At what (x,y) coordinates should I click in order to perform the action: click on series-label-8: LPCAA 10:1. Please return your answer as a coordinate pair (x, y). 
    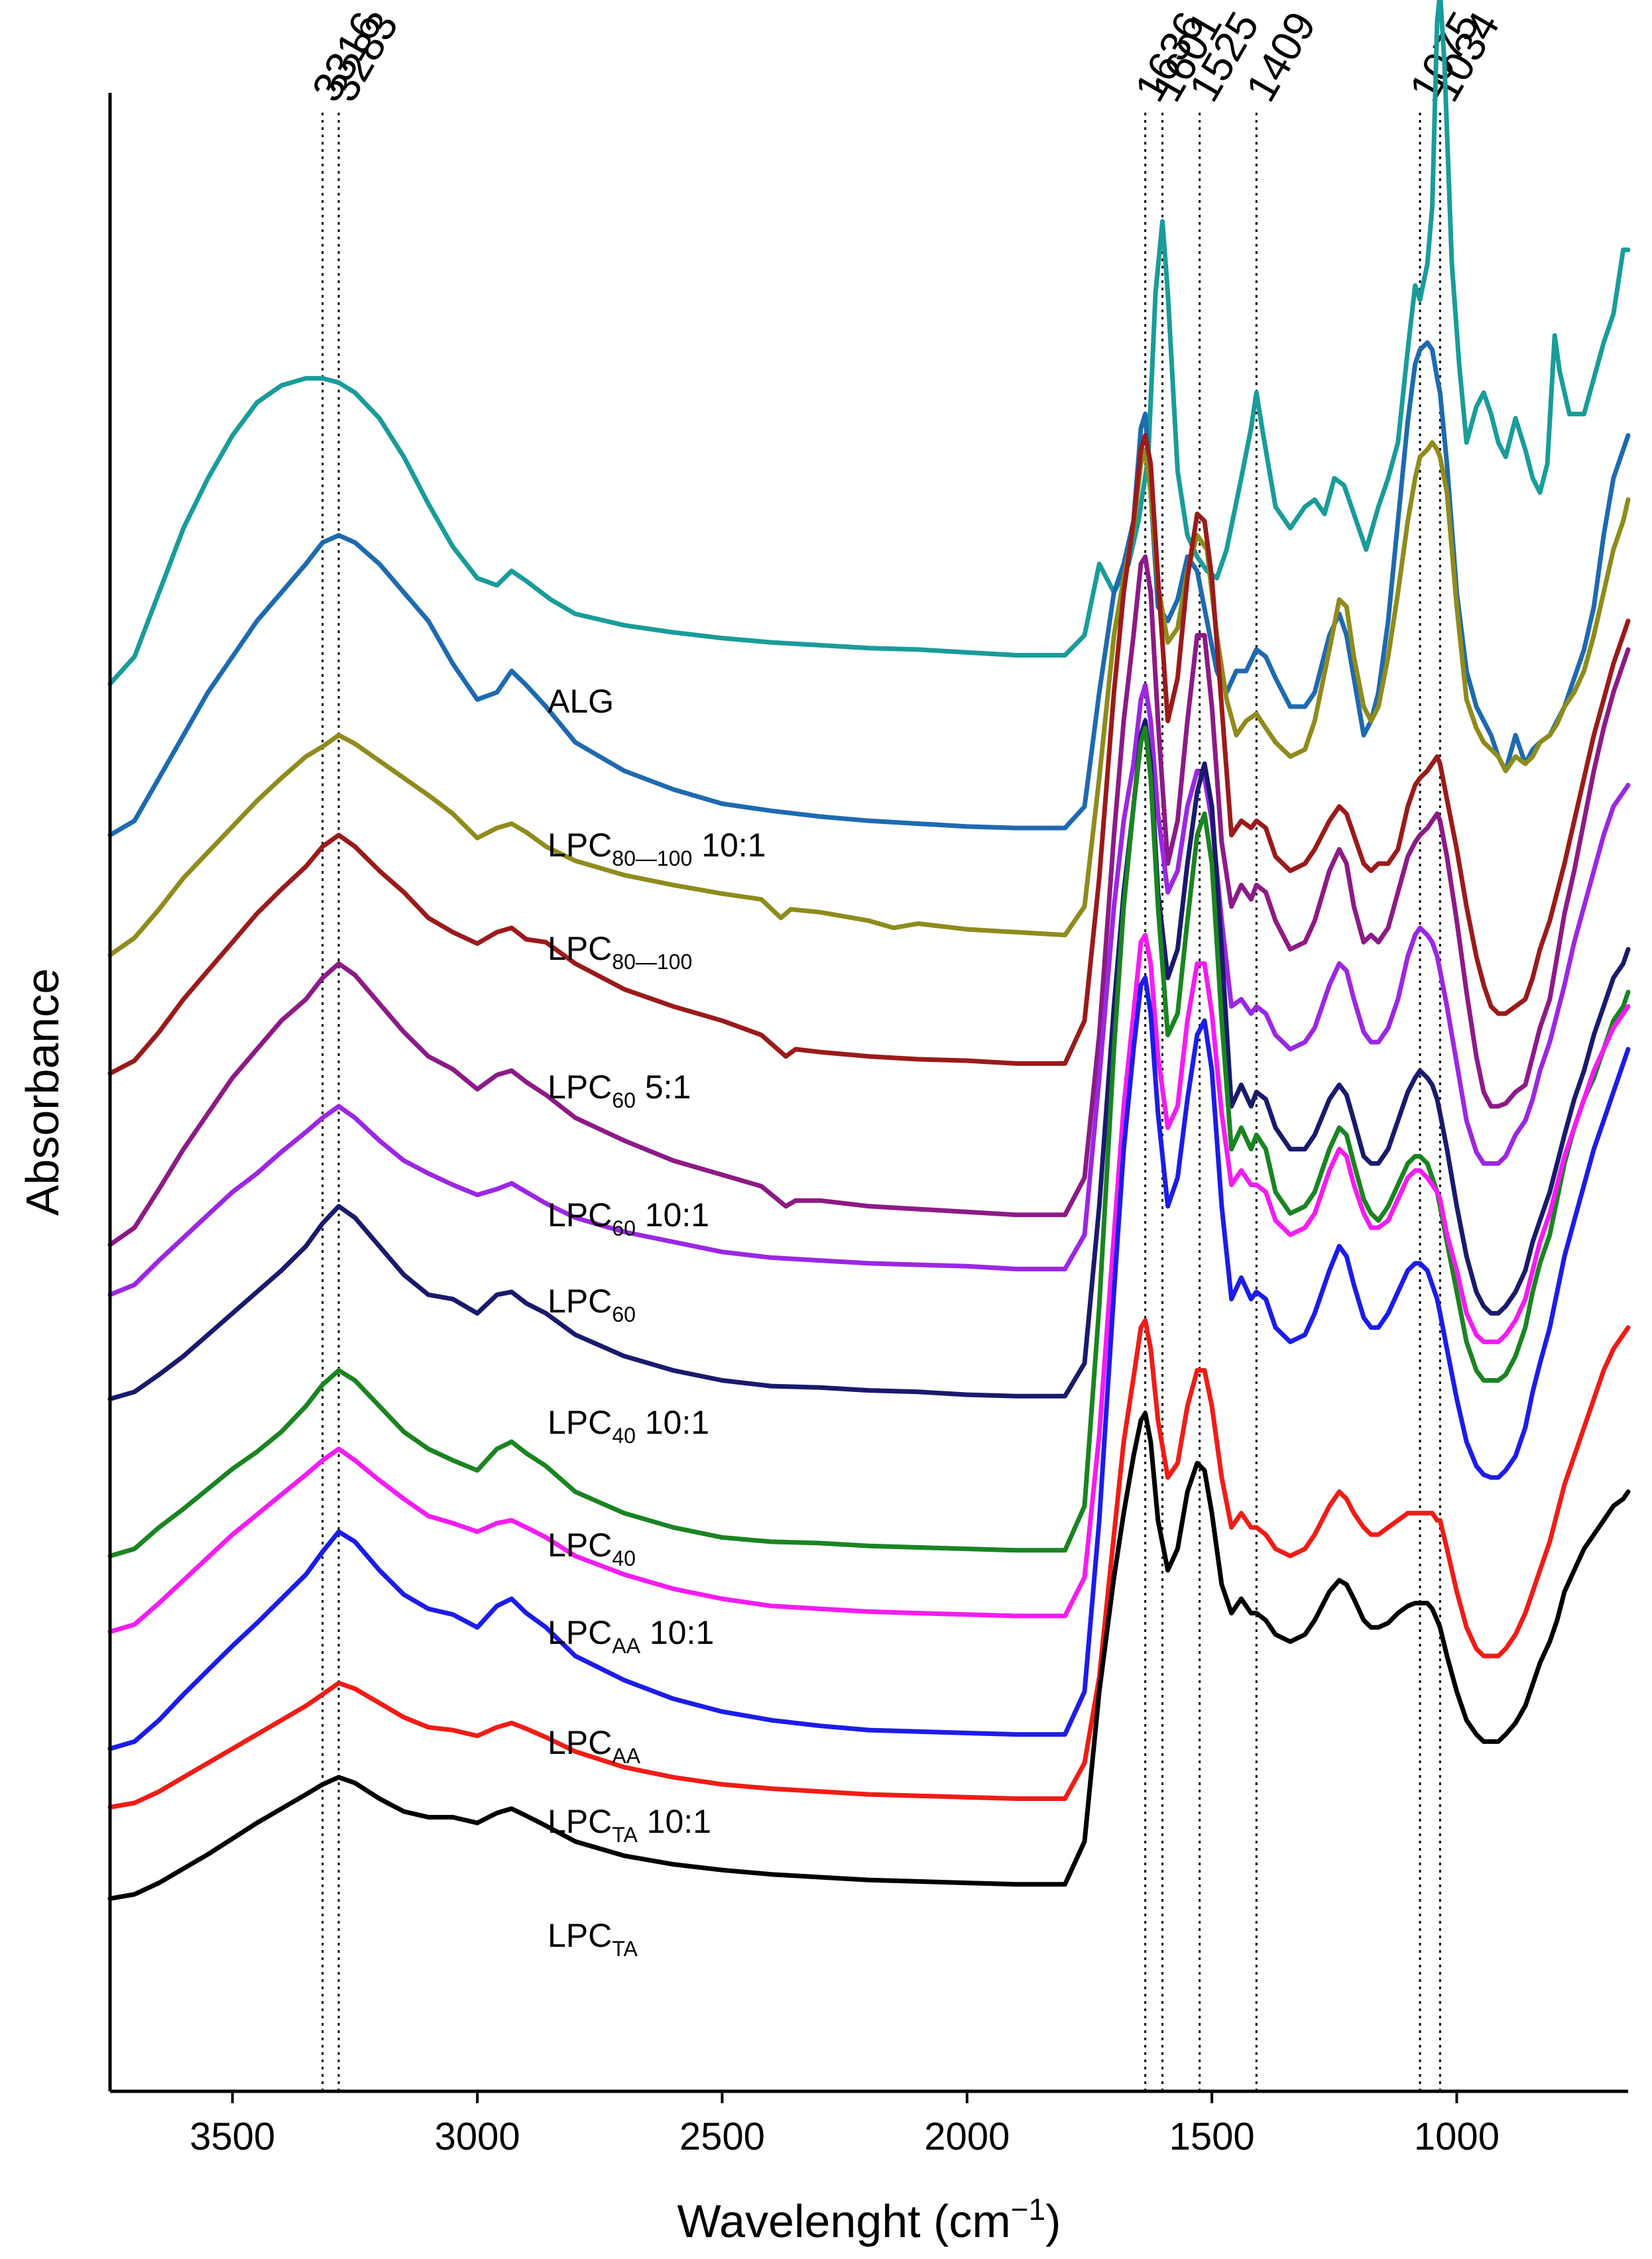
    Looking at the image, I should click on (631, 1636).